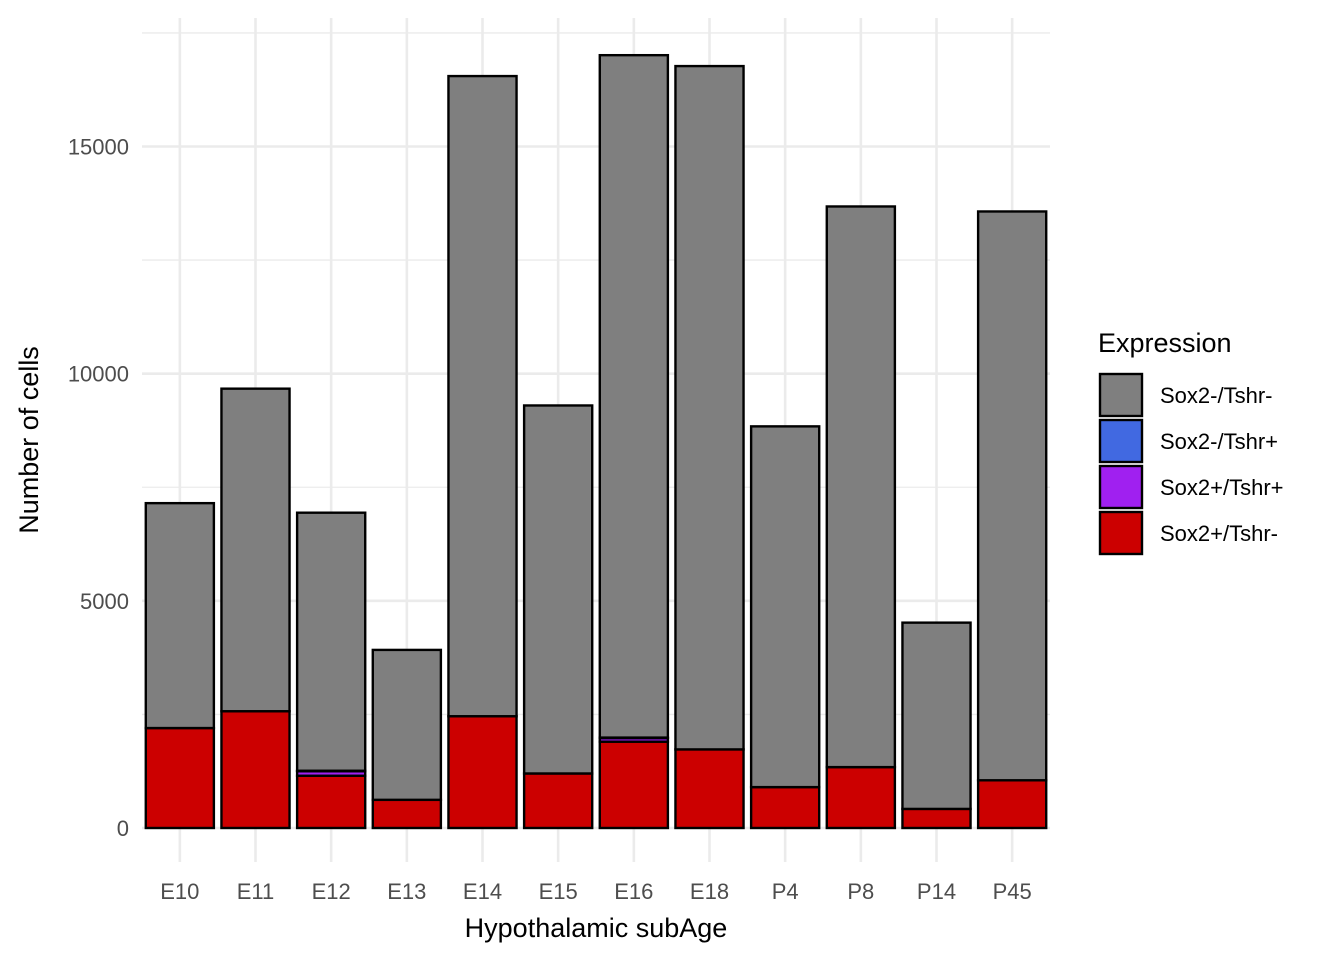 The width and height of the screenshot is (1344, 960). What do you see at coordinates (558, 891) in the screenshot?
I see `x-tick-label: E15` at bounding box center [558, 891].